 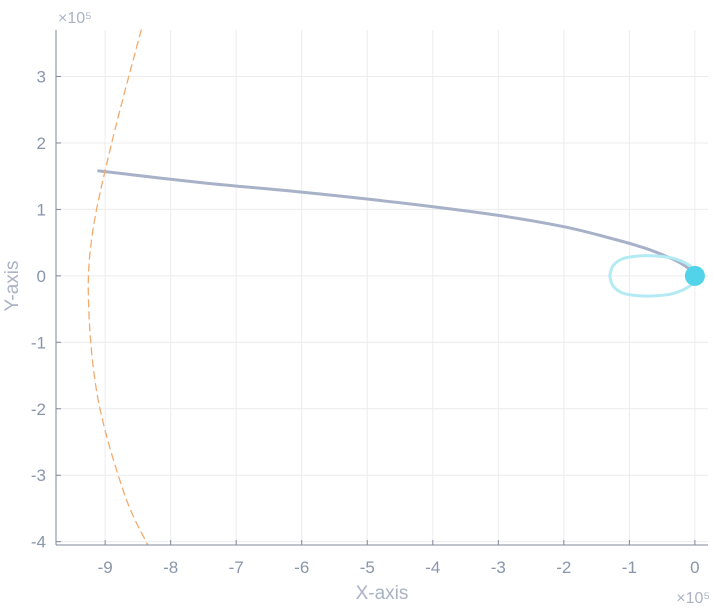 I want to click on y-tick-label: 0, so click(x=41, y=276).